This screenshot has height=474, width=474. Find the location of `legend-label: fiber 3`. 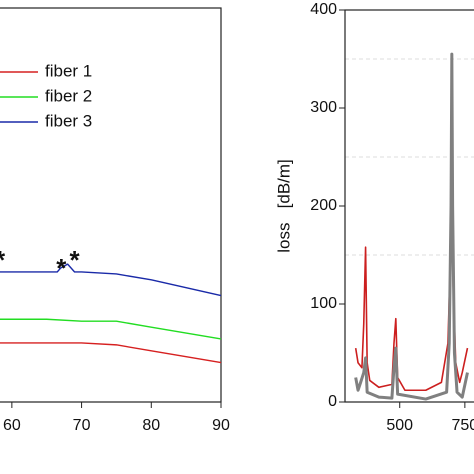

legend-label: fiber 3 is located at coordinates (68, 120).